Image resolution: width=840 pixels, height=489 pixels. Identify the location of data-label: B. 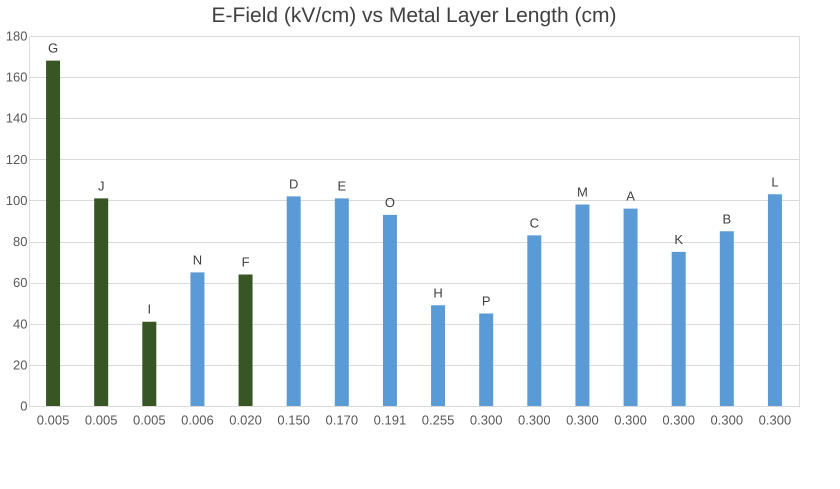
(727, 218).